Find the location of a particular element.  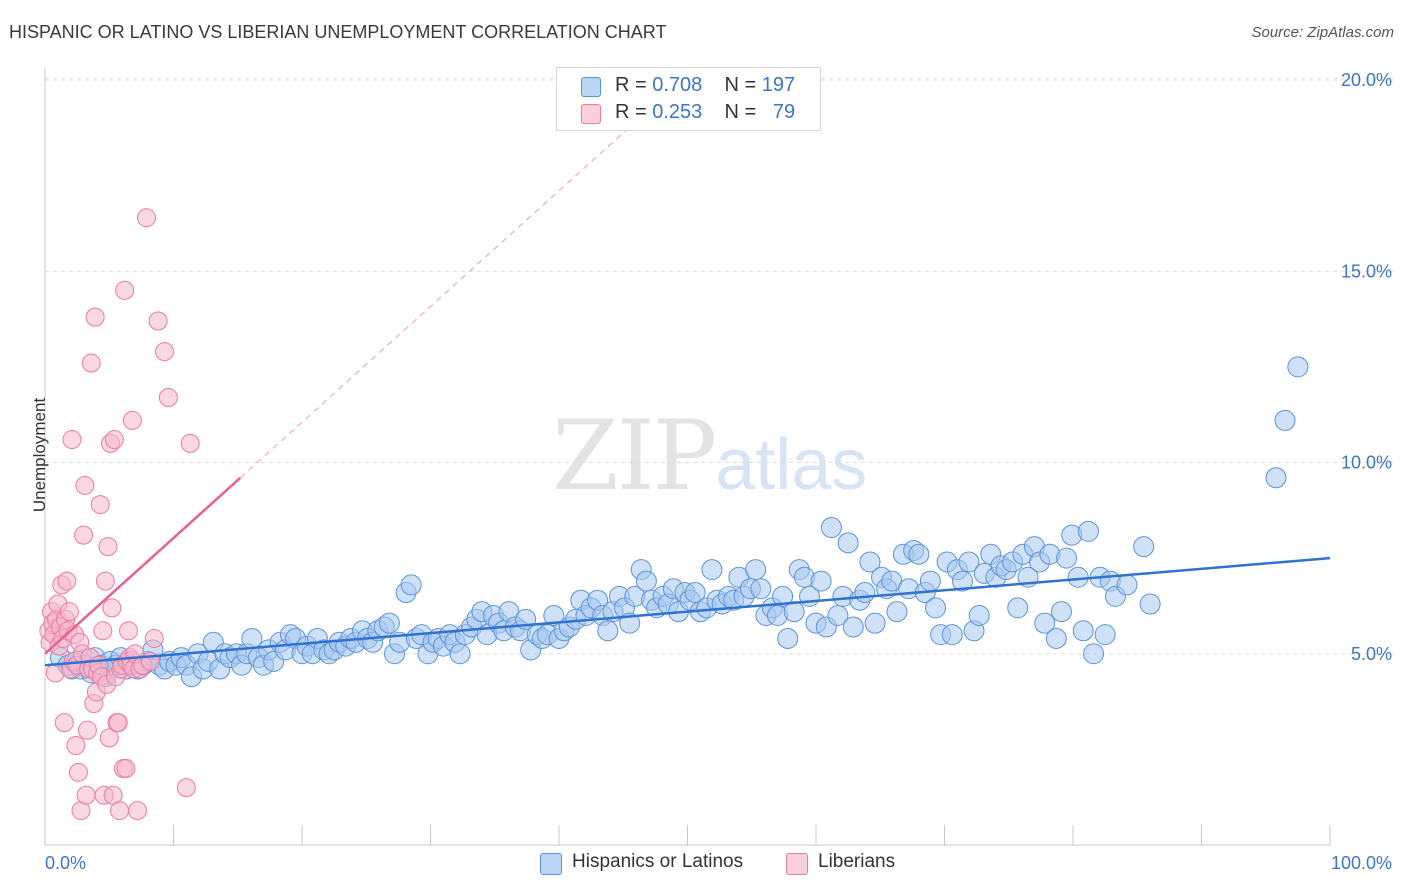

watermark-atlas: atlas is located at coordinates (791, 465).